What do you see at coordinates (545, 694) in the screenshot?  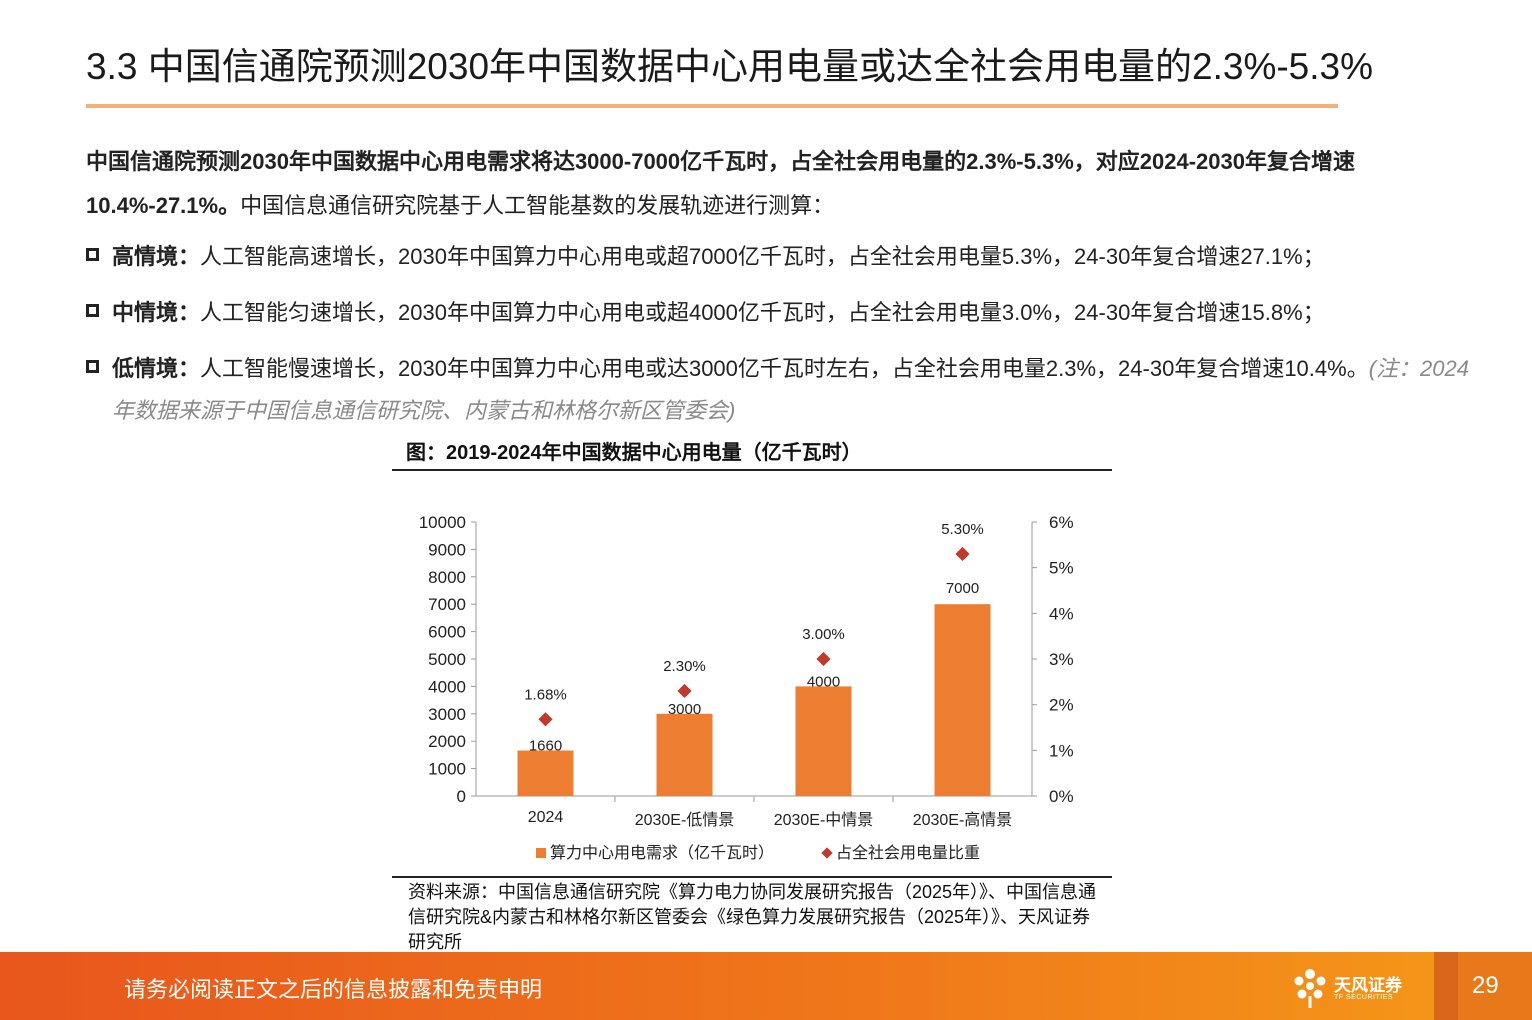 I see `share-data-label: 1.68%` at bounding box center [545, 694].